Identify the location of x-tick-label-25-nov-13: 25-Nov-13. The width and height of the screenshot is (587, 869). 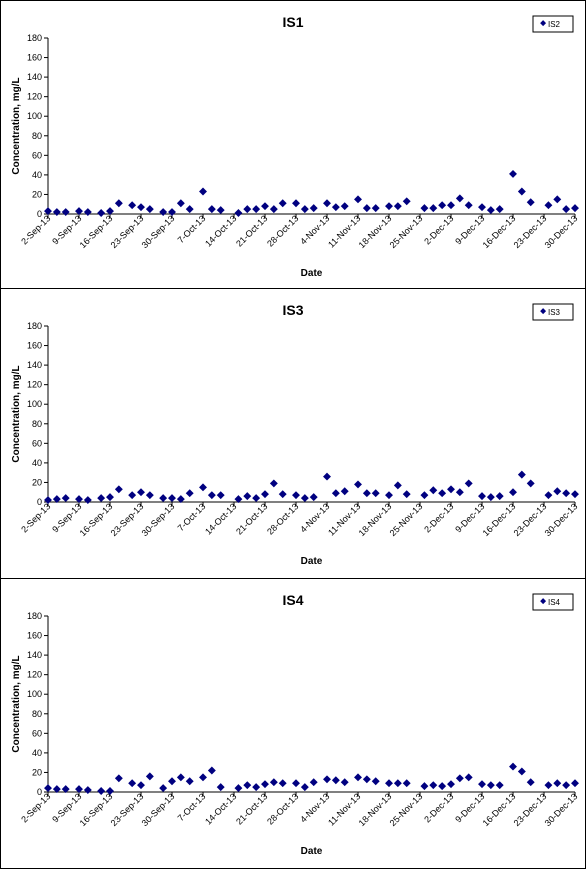
(406, 519).